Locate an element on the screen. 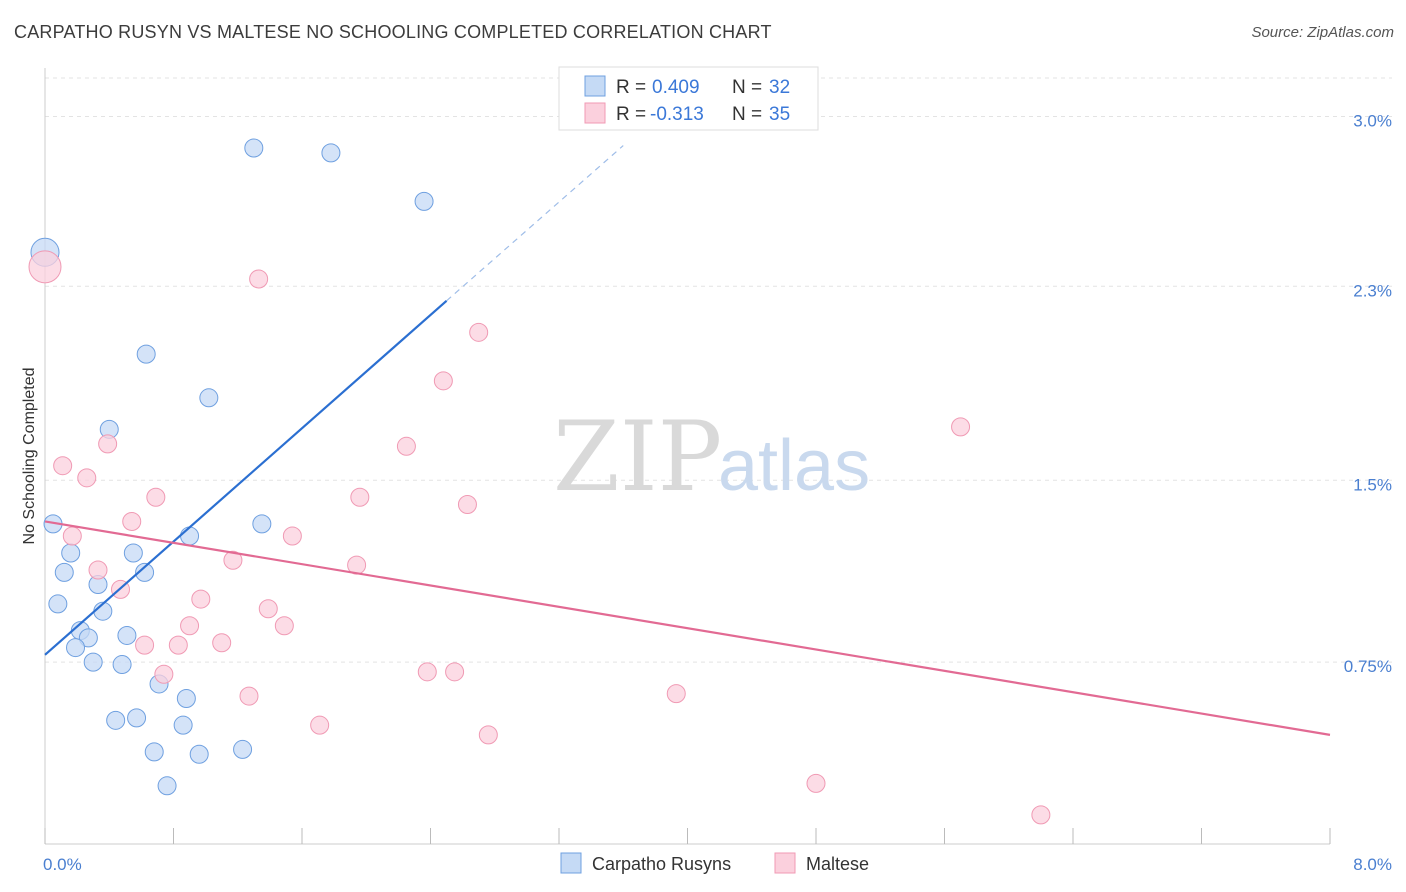 Image resolution: width=1406 pixels, height=892 pixels. legend-r-label-rusyn: R = is located at coordinates (631, 87).